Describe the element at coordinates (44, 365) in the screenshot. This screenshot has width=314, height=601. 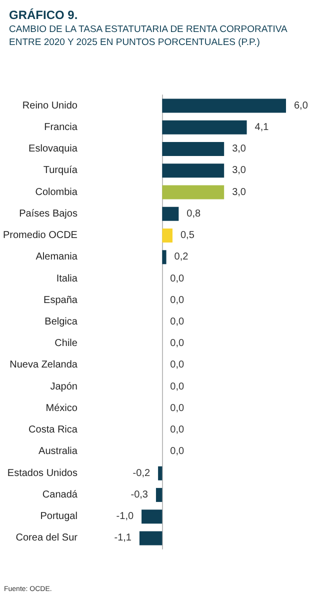
I see `y-tick-label: Nueva Zelanda` at that location.